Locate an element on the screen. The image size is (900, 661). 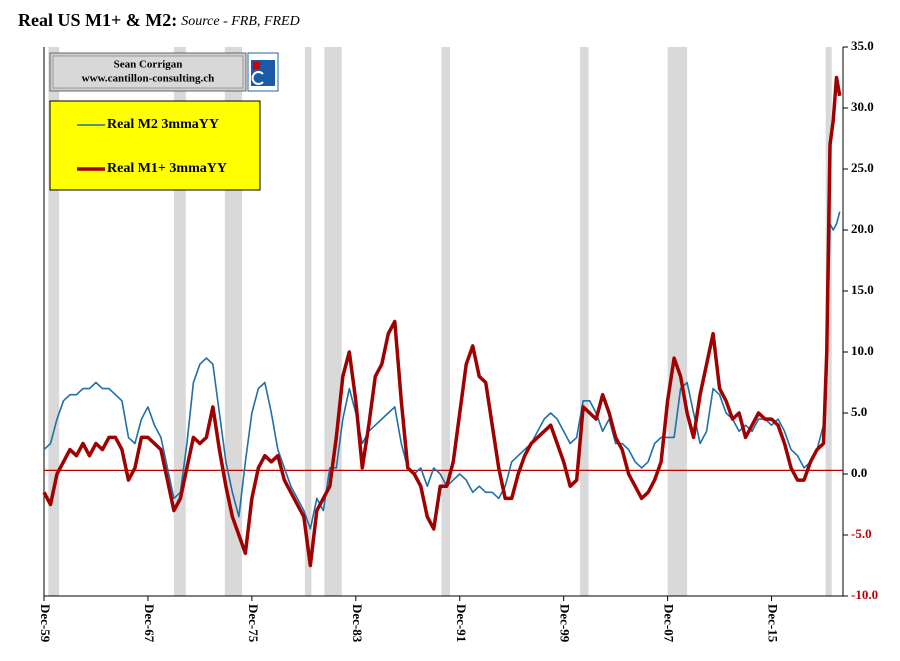
x-tick-label: Dec-99 is located at coordinates (565, 623).